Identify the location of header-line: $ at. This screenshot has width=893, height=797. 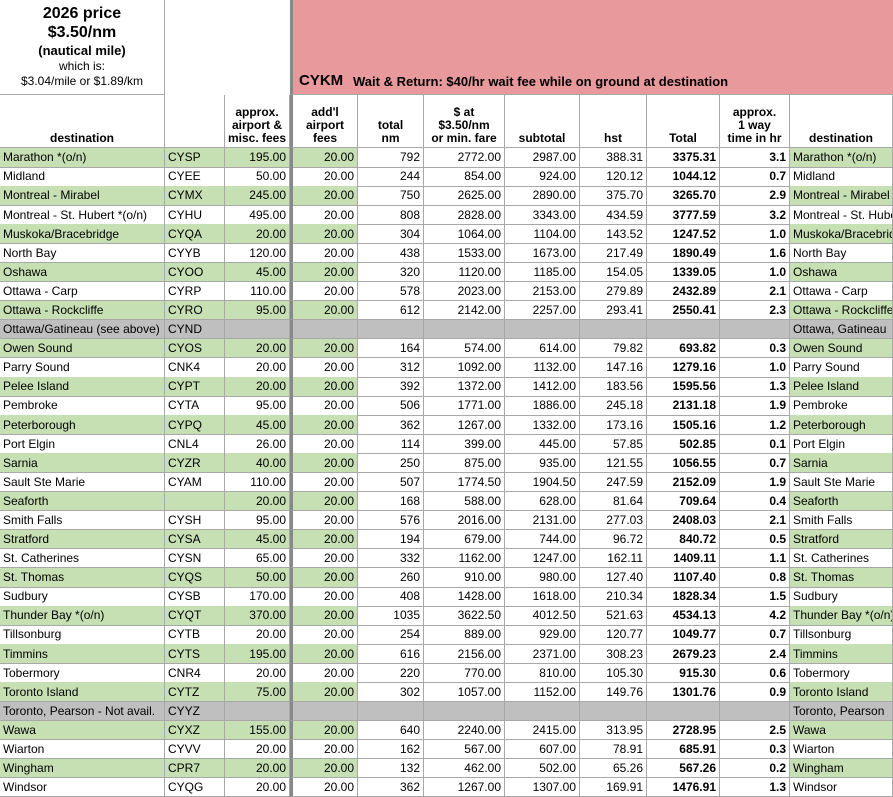
(464, 112).